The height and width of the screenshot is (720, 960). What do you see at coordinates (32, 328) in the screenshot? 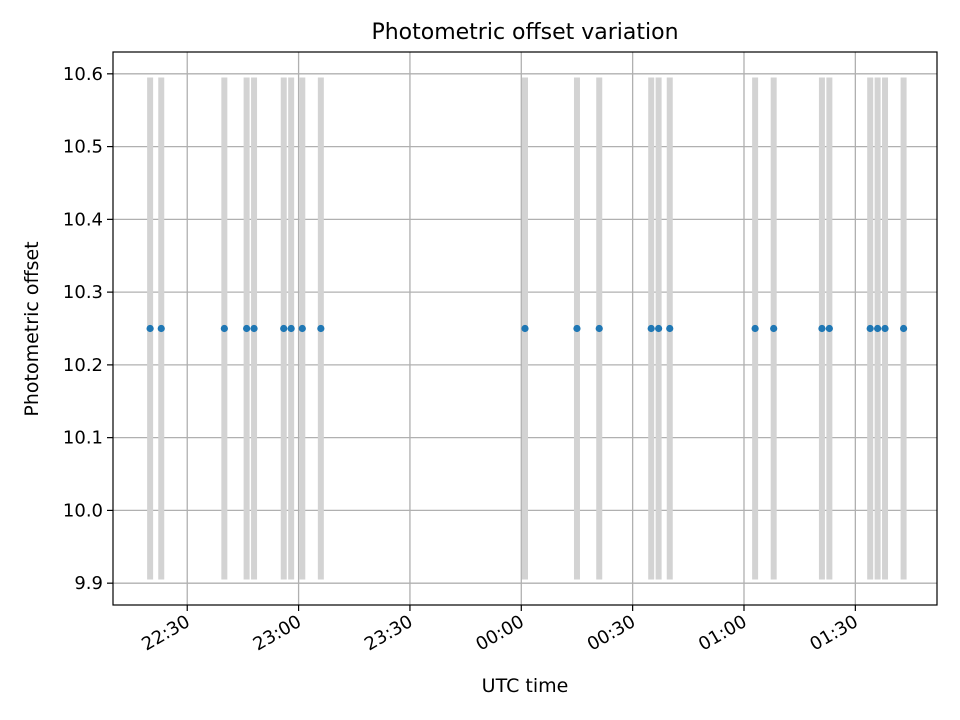
I see `y-axis-label: Photometric offset` at bounding box center [32, 328].